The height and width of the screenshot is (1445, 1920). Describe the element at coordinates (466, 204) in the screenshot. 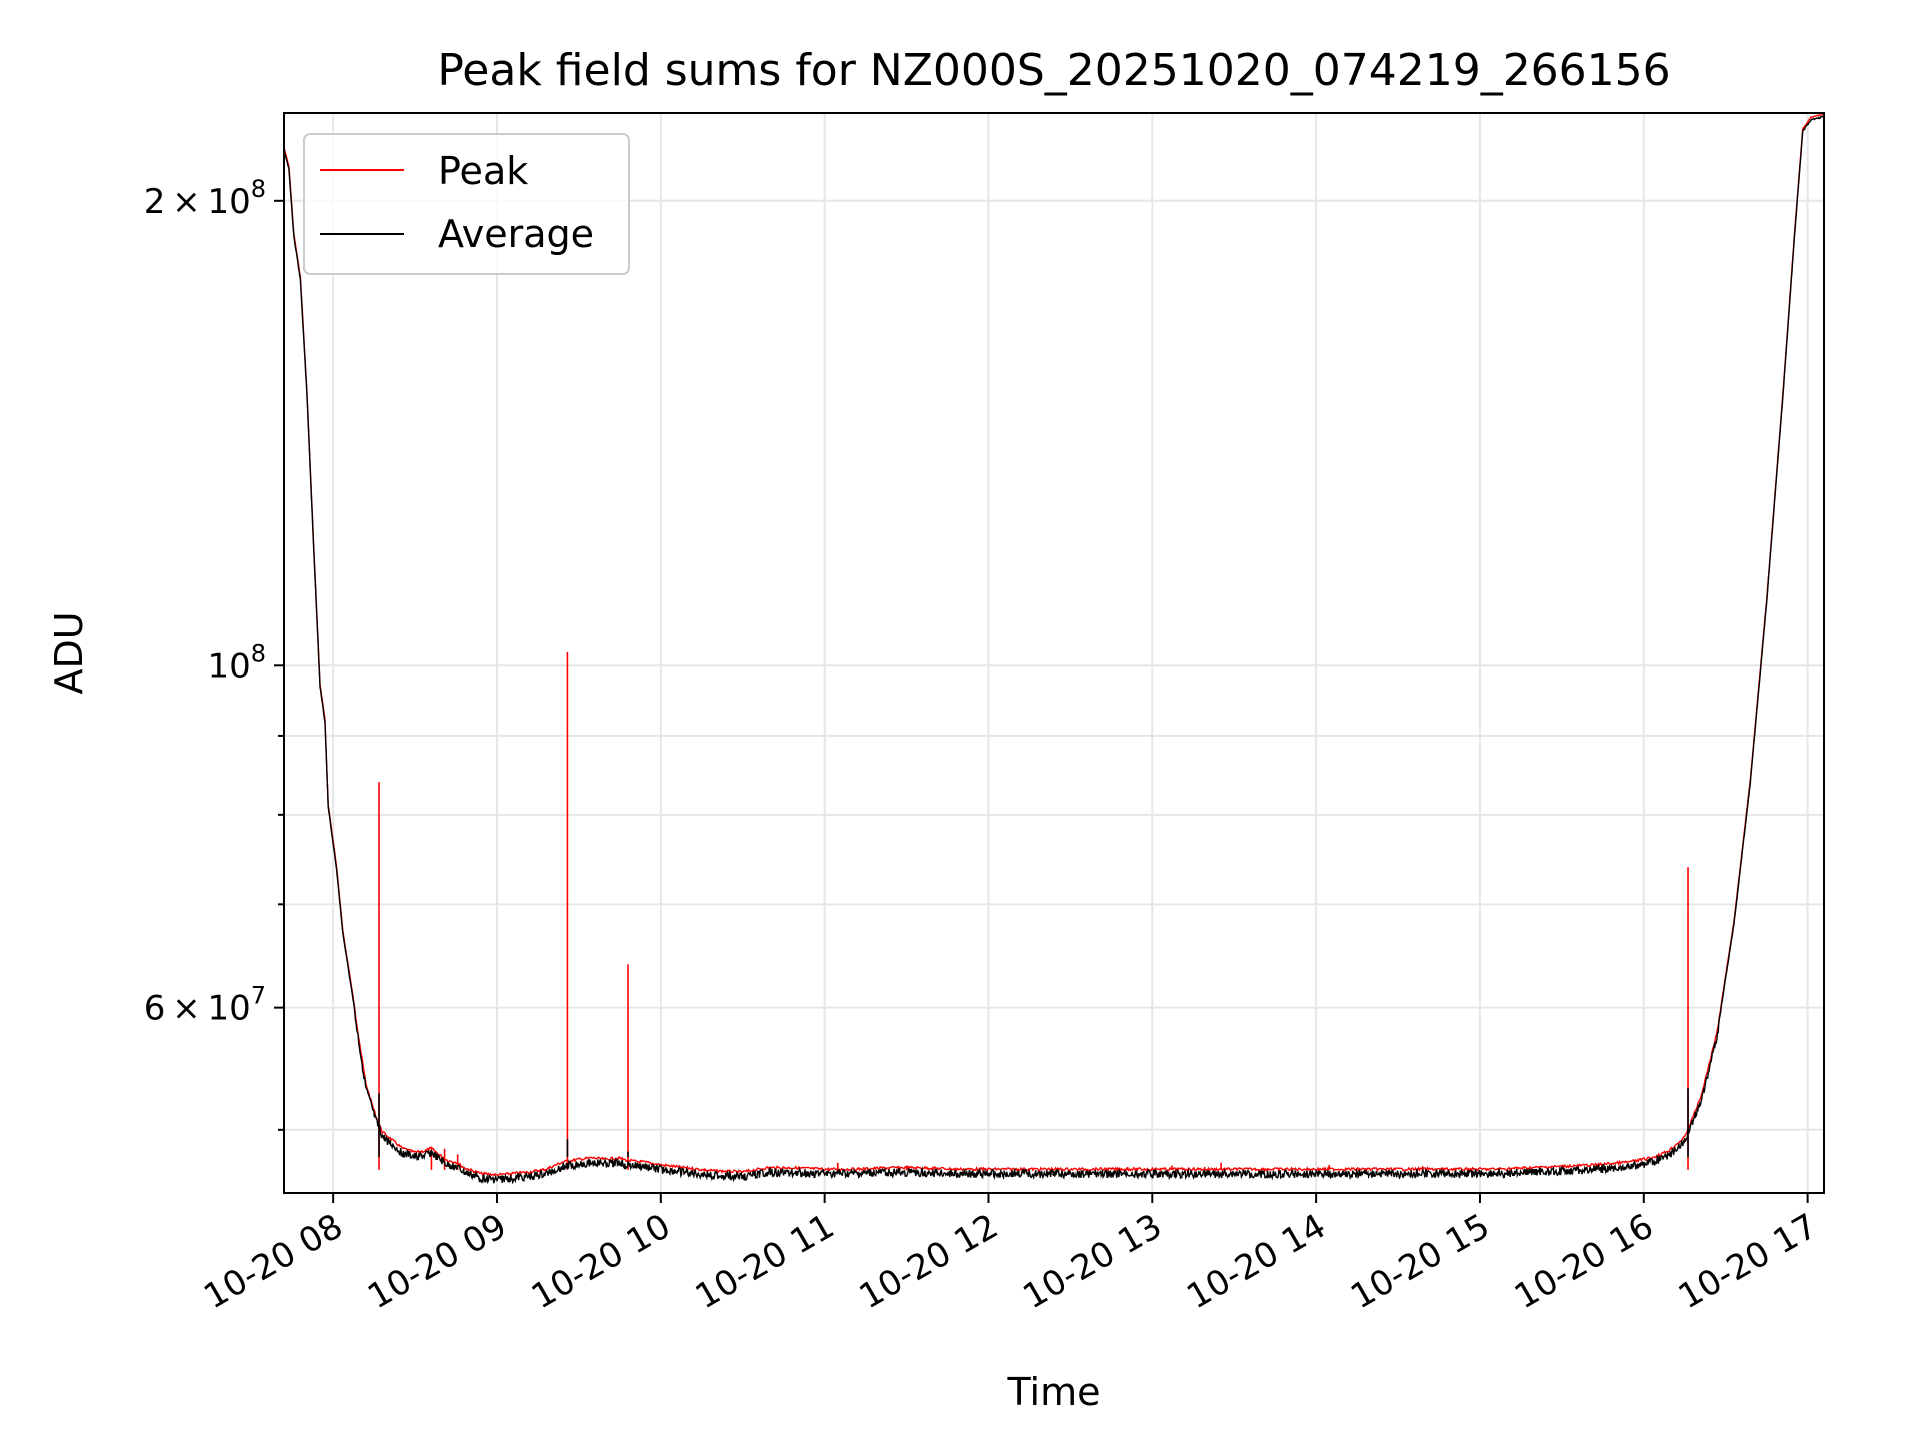

I see `legend: Peak Average` at that location.